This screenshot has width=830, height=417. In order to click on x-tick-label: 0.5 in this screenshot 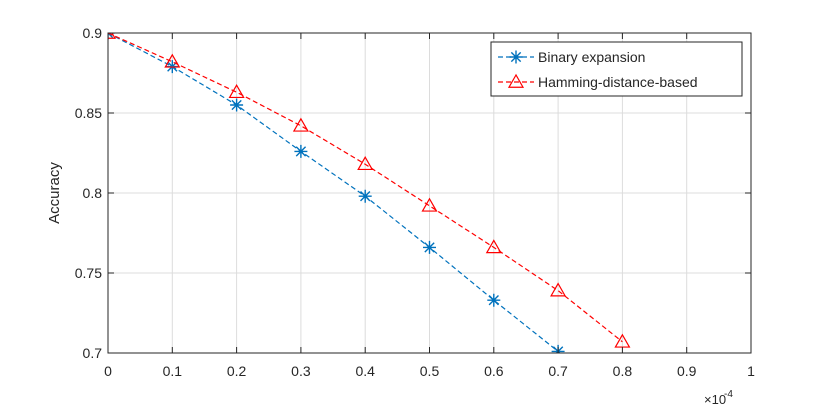, I will do `click(430, 371)`.